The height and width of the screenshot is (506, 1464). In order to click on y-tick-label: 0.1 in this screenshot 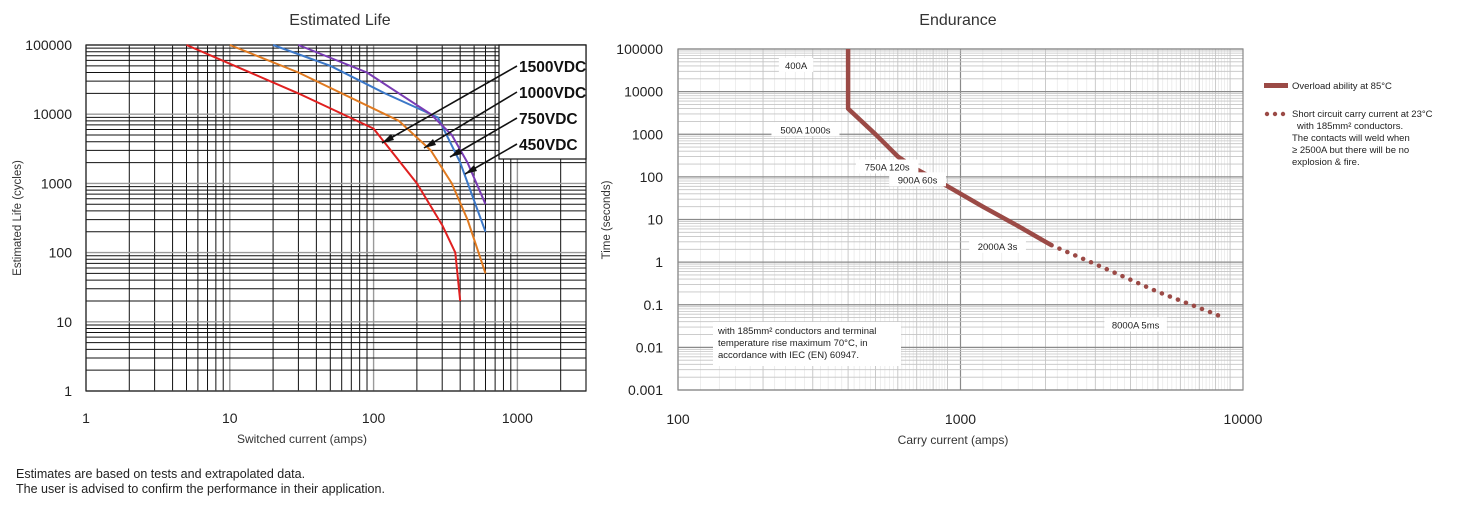, I will do `click(654, 305)`.